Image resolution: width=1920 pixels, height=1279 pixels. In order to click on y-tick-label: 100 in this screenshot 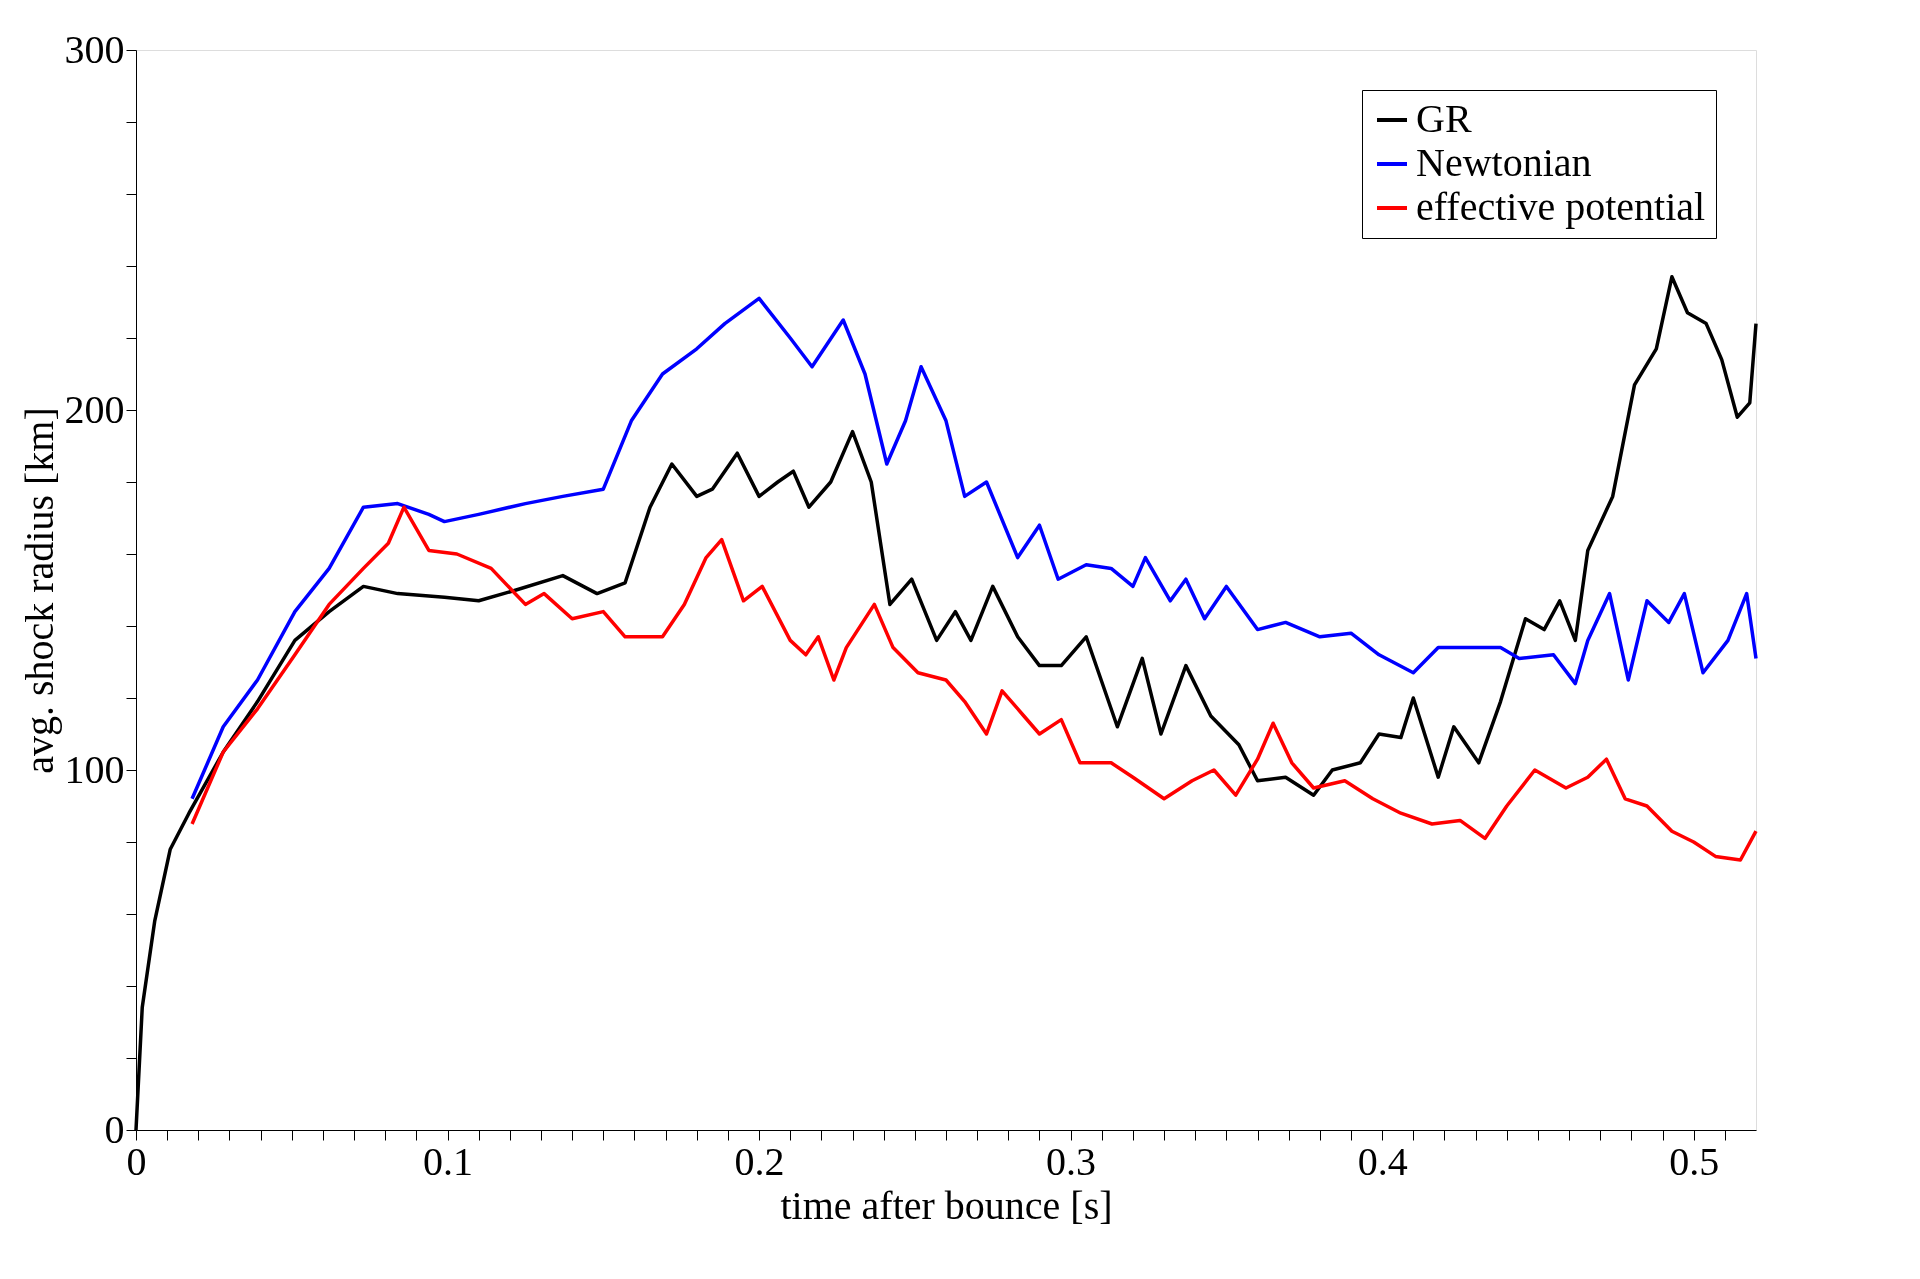, I will do `click(94, 769)`.